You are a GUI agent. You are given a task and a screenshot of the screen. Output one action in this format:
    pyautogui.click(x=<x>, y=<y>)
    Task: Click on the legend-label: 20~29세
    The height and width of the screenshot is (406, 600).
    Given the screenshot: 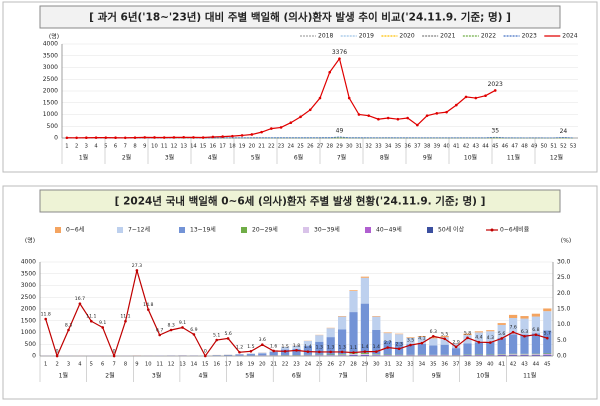 What is the action you would take?
    pyautogui.click(x=265, y=230)
    